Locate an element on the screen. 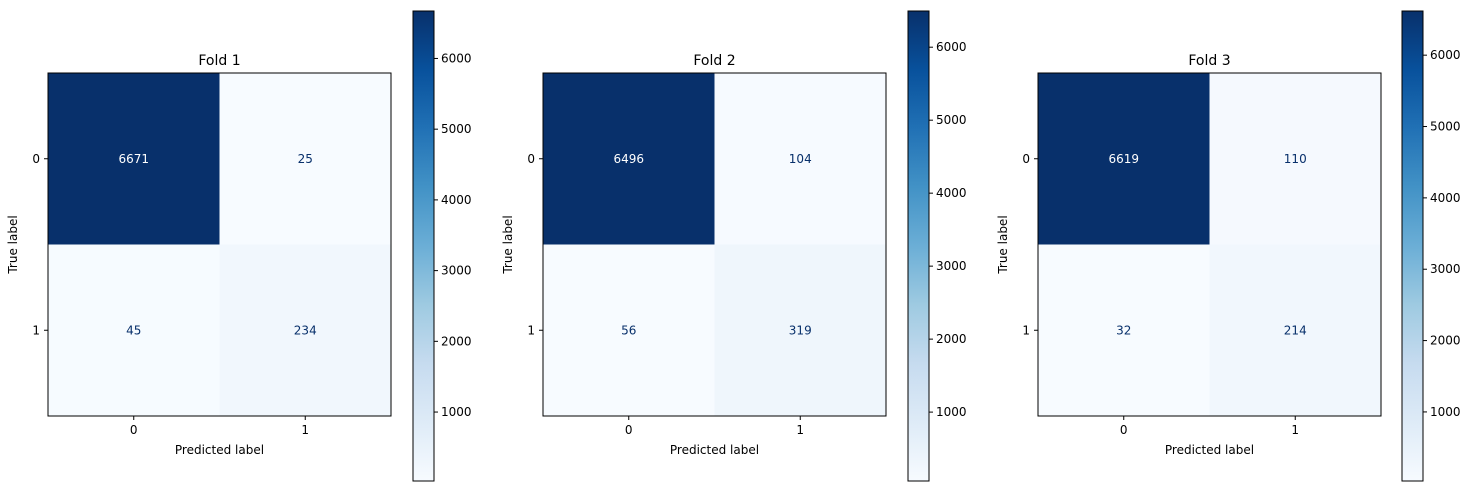  cell-value-label: 45 is located at coordinates (133, 330).